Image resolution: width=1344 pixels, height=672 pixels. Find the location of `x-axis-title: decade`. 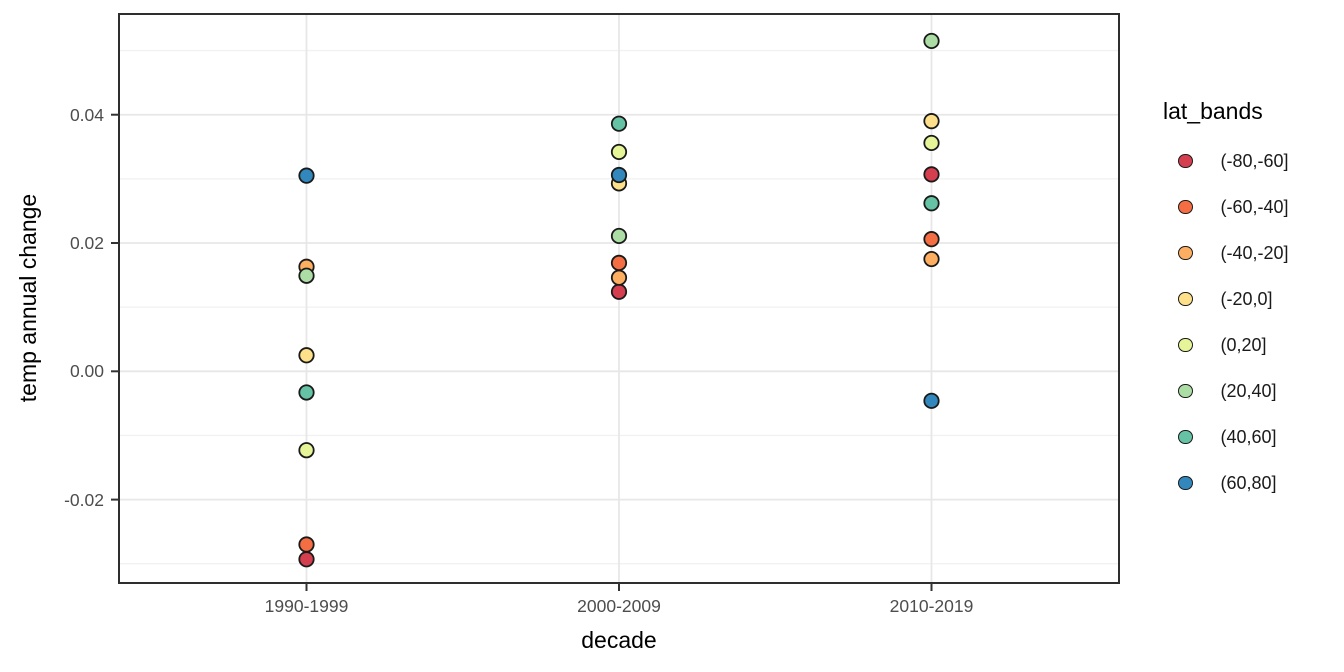

x-axis-title: decade is located at coordinates (619, 640).